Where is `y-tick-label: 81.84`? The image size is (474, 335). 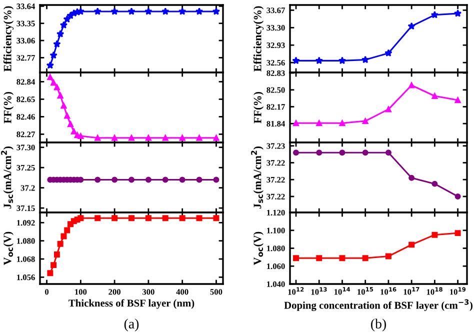 y-tick-label: 81.84 is located at coordinates (275, 123).